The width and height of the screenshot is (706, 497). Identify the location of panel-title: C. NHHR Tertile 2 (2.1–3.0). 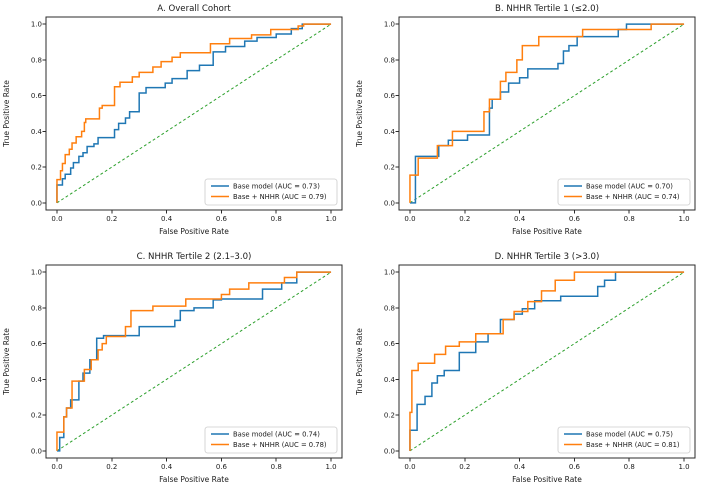
(194, 257).